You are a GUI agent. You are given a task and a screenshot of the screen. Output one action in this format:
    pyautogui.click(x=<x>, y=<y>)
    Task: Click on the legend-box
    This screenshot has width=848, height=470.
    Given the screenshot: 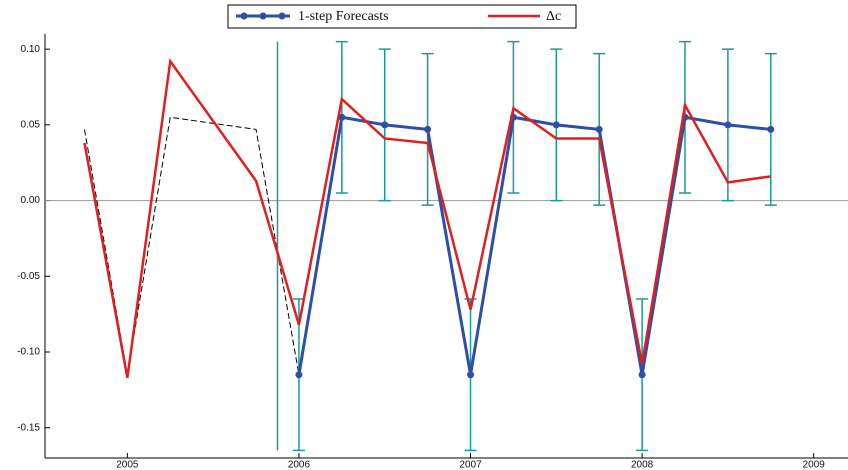 What is the action you would take?
    pyautogui.click(x=402, y=16)
    